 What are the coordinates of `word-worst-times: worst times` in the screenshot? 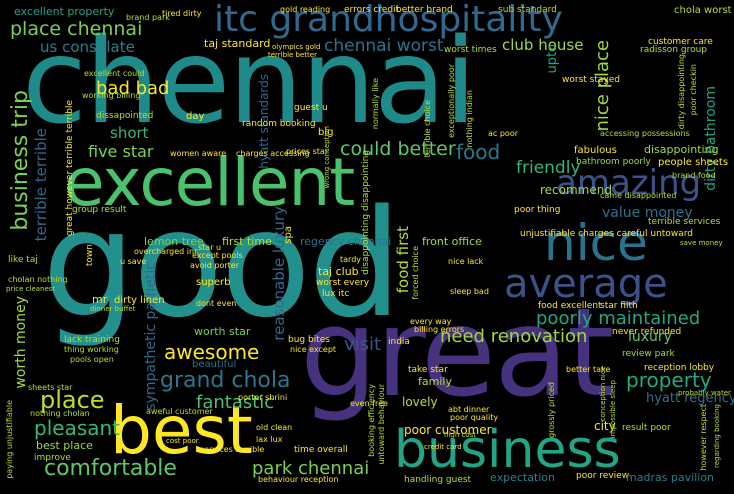 It's located at (470, 50).